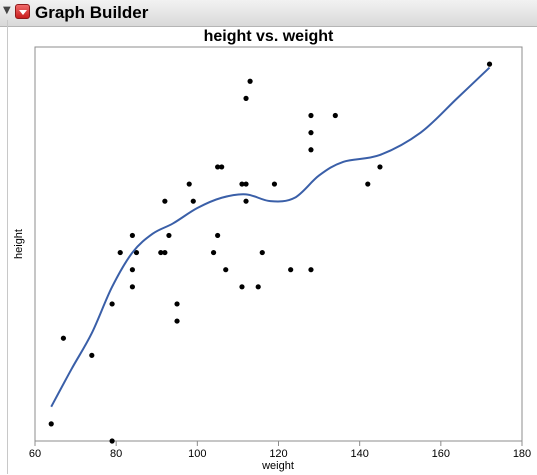 This screenshot has width=537, height=475. What do you see at coordinates (359, 454) in the screenshot?
I see `x-tick-label: 140` at bounding box center [359, 454].